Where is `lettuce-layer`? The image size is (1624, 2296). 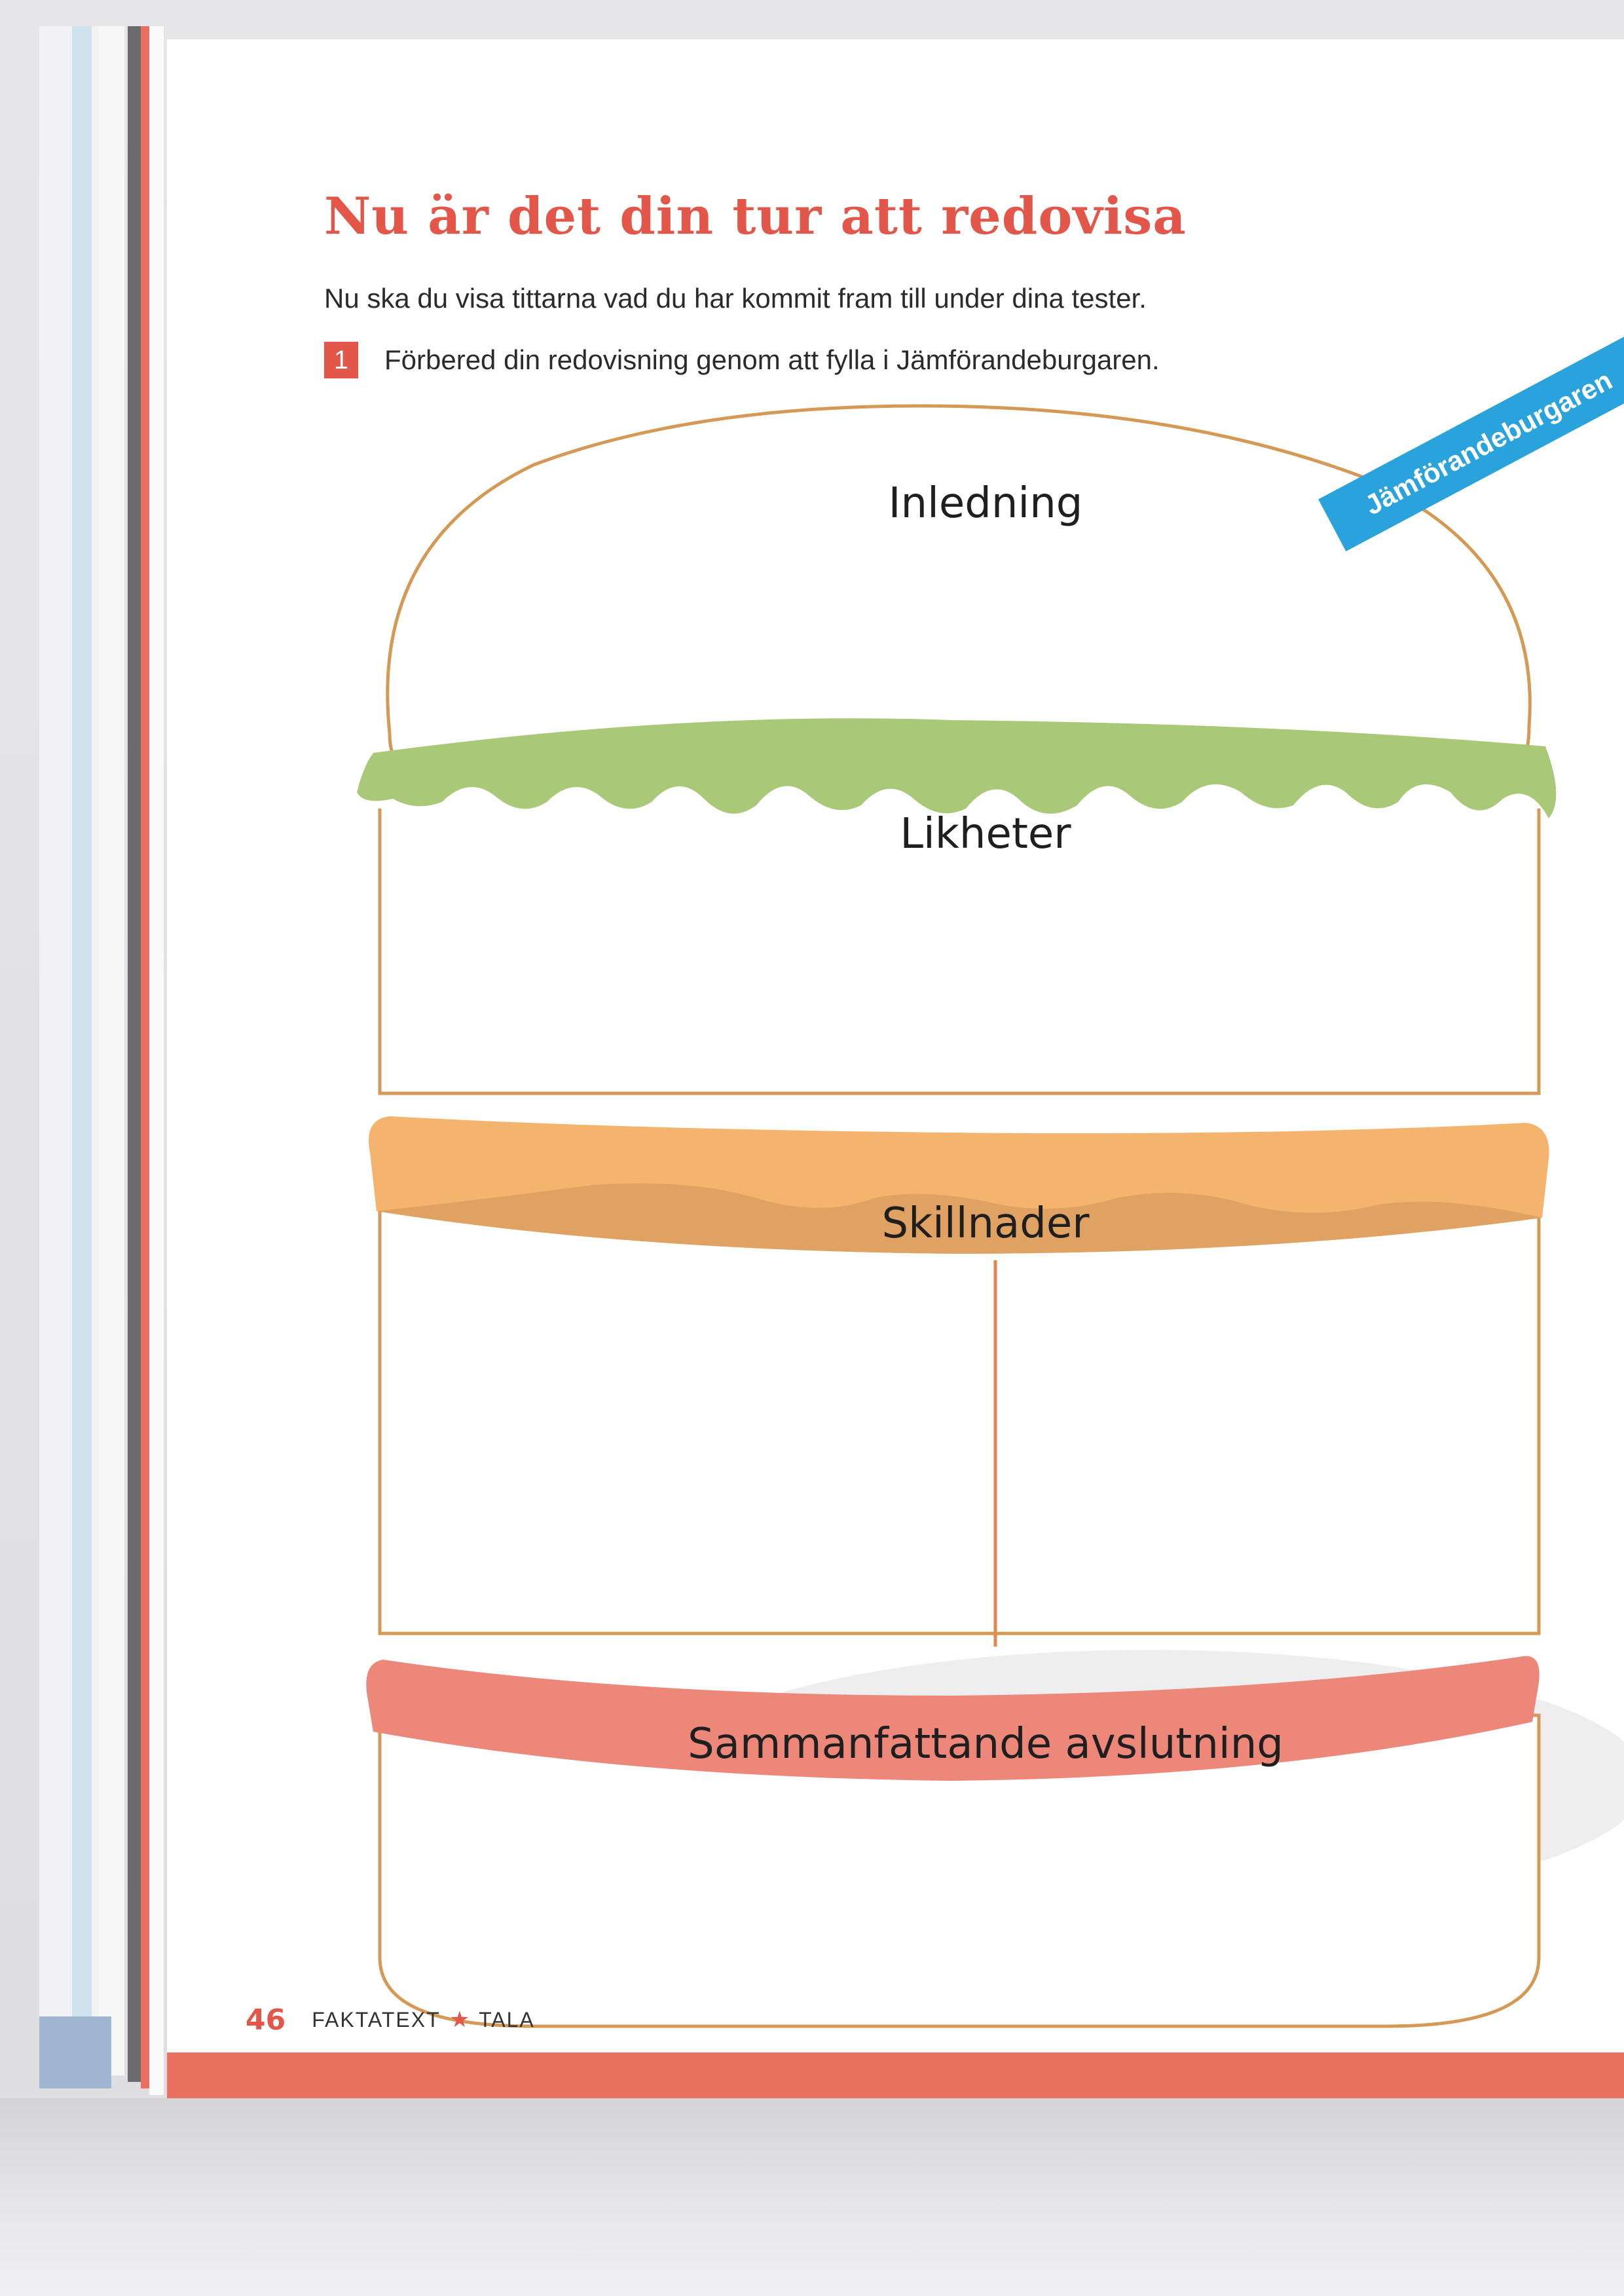
lettuce-layer is located at coordinates (957, 768).